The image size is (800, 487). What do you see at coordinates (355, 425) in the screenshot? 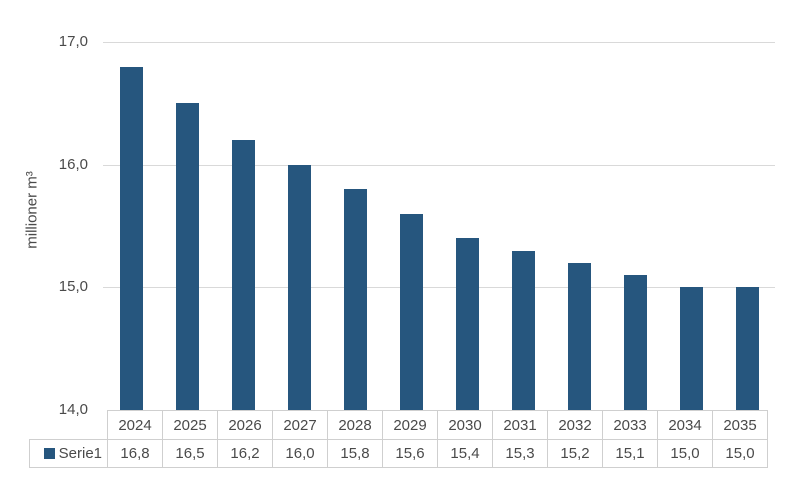
I see `year-cell-2028: 2028` at bounding box center [355, 425].